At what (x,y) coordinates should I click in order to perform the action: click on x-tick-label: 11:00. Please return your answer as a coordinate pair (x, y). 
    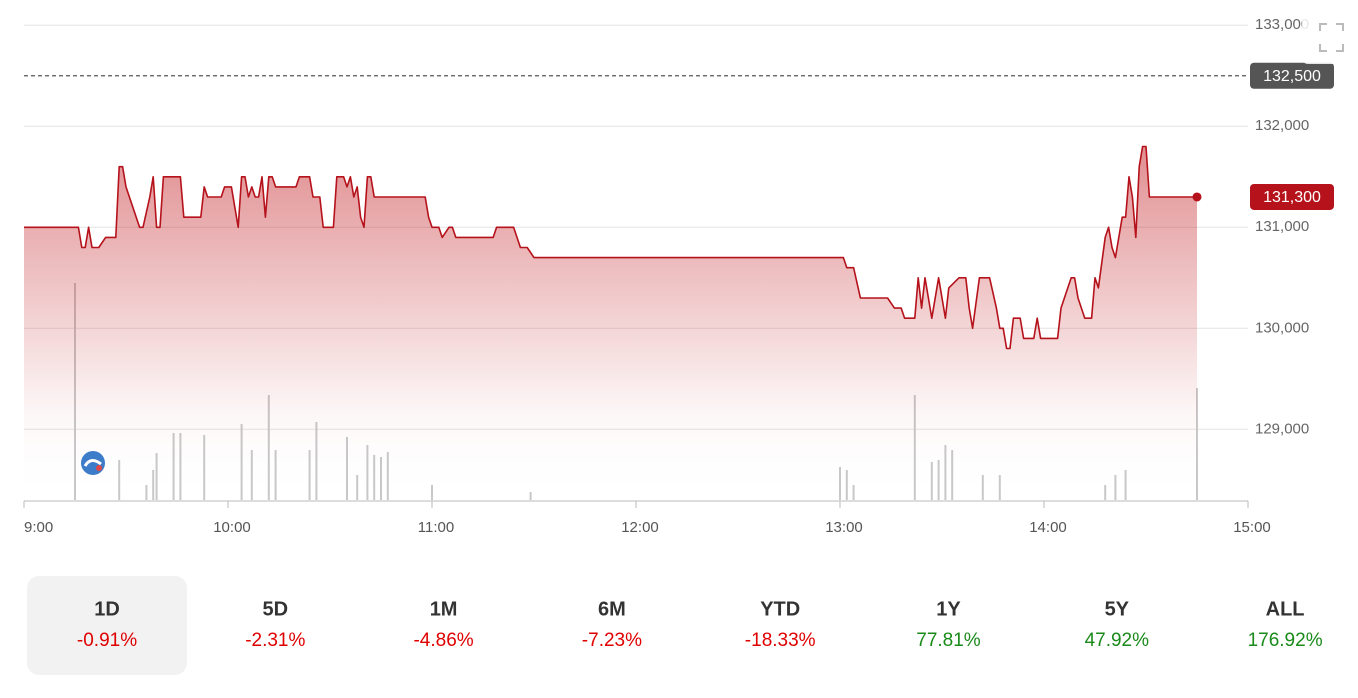
    Looking at the image, I should click on (436, 527).